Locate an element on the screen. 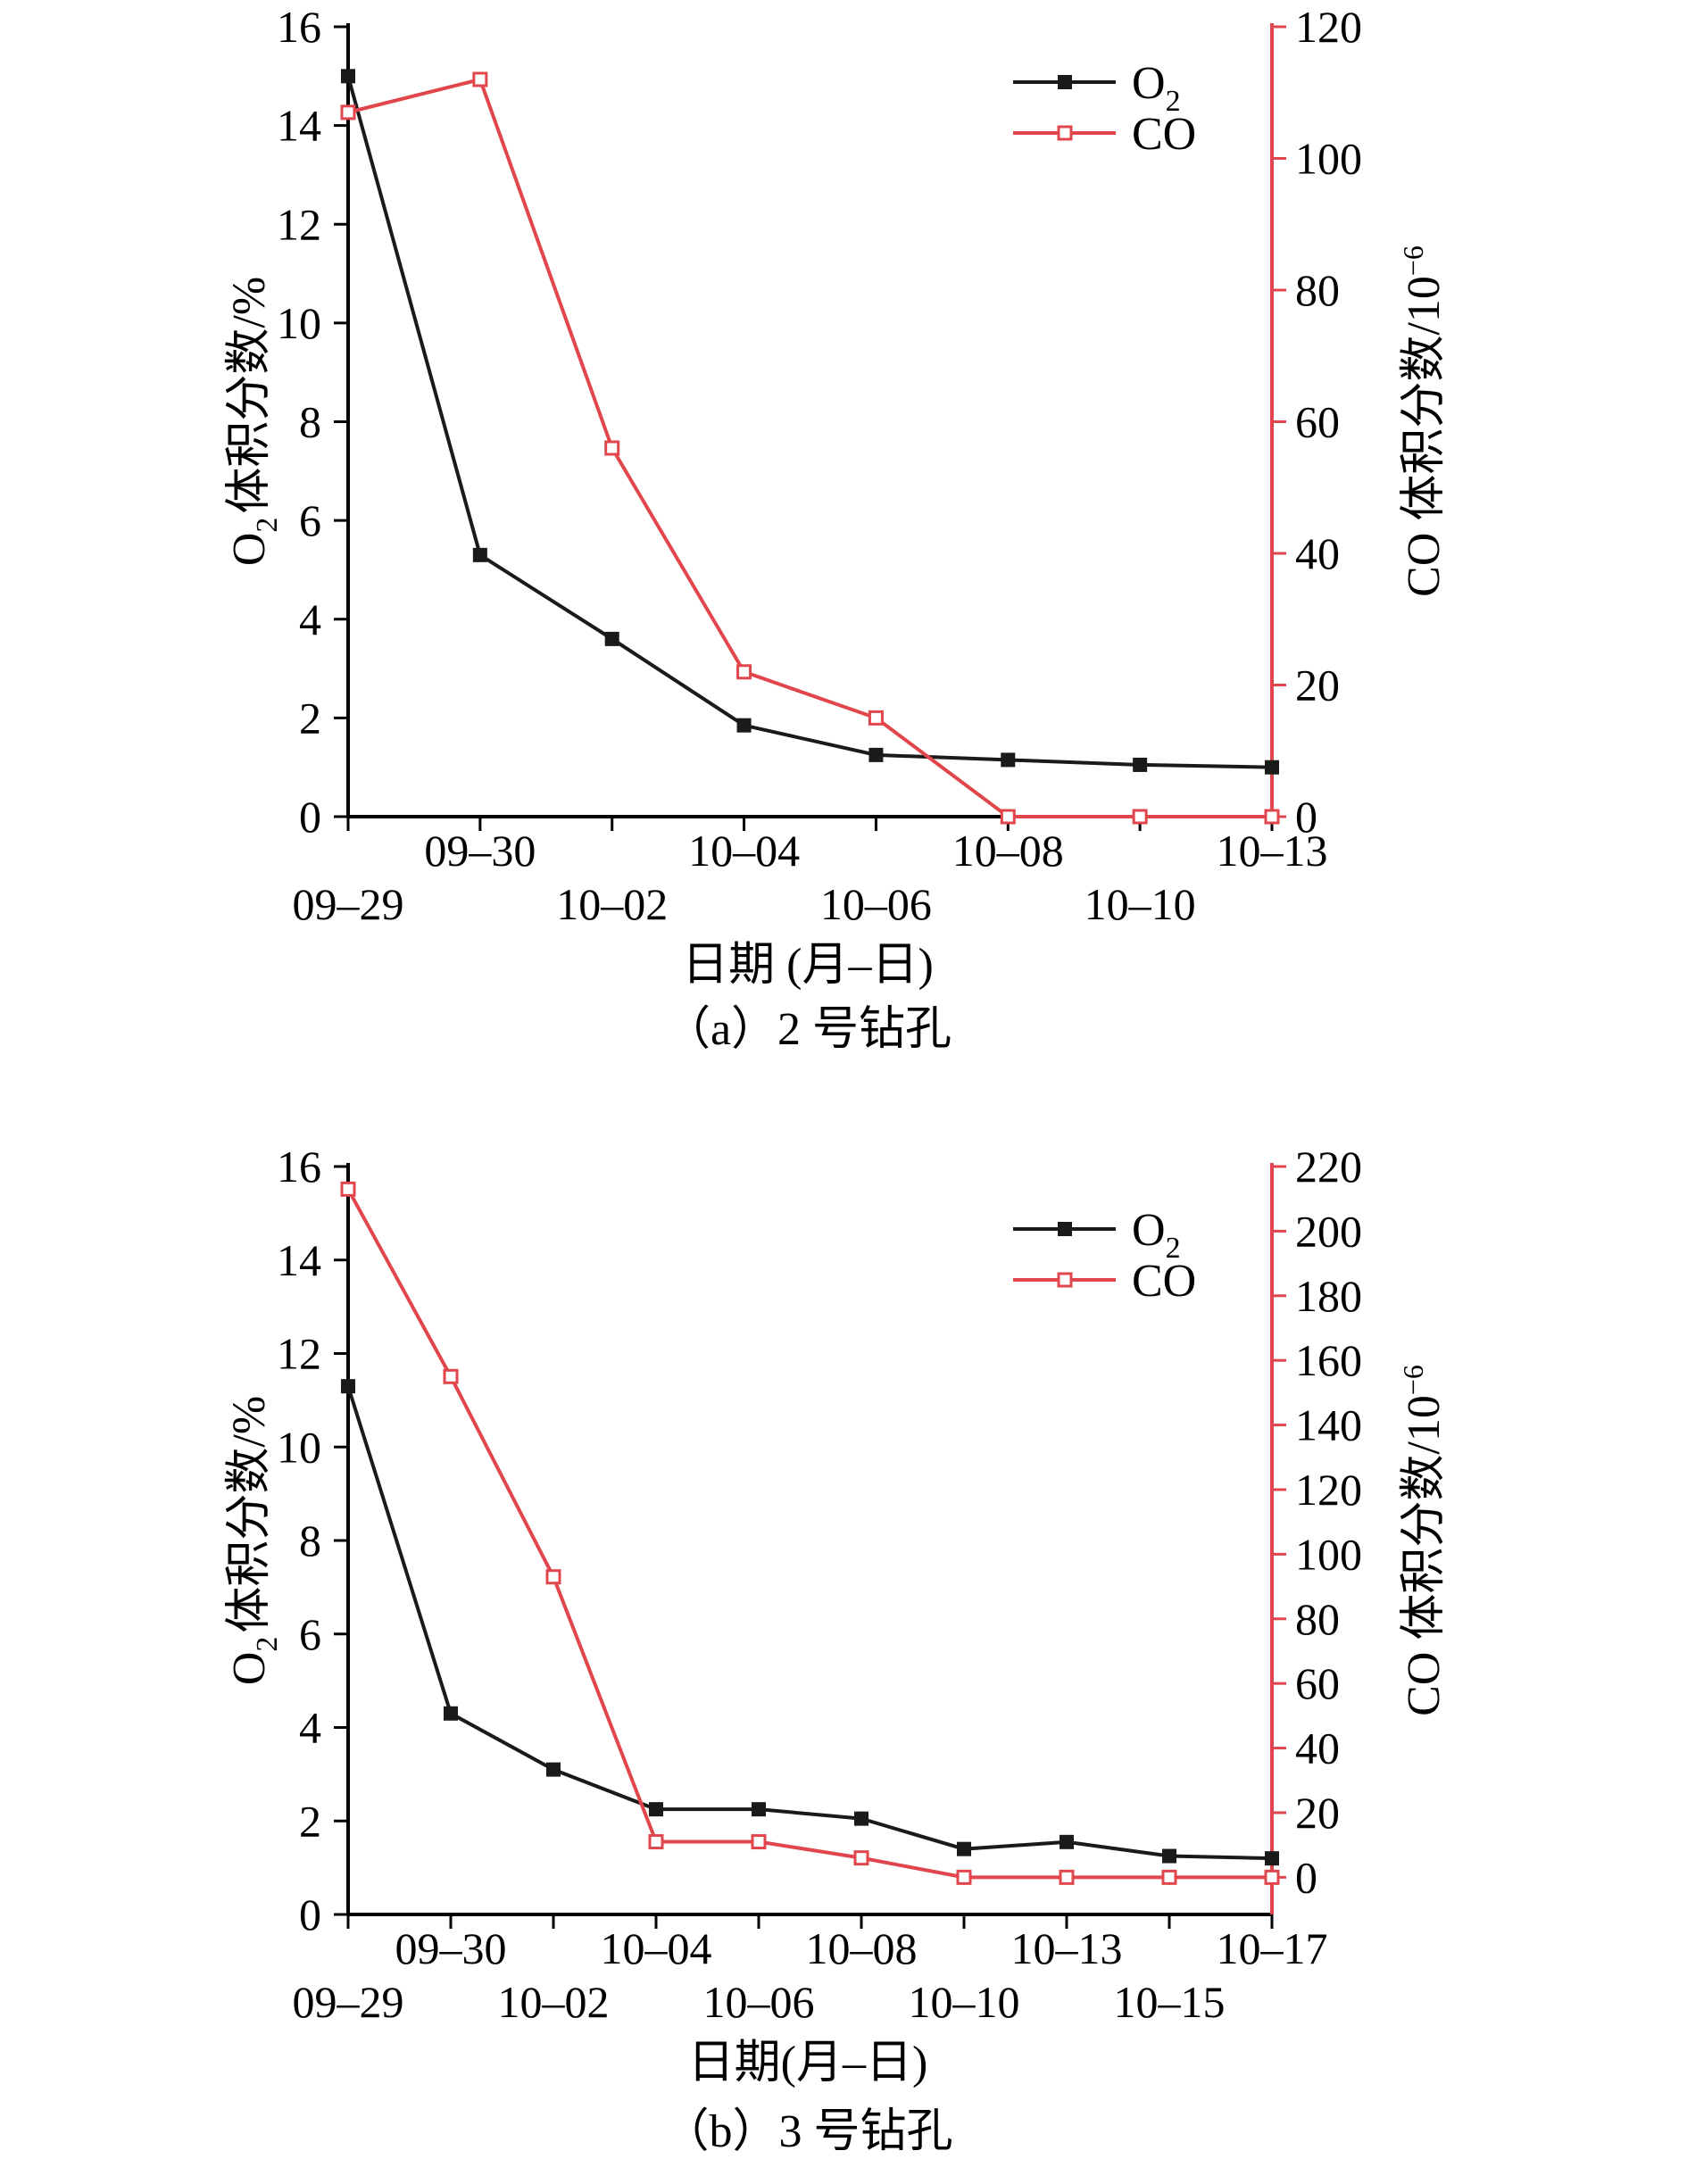  right-y-axis-title-main: CO 体积分数/10 is located at coordinates (1424, 1555).